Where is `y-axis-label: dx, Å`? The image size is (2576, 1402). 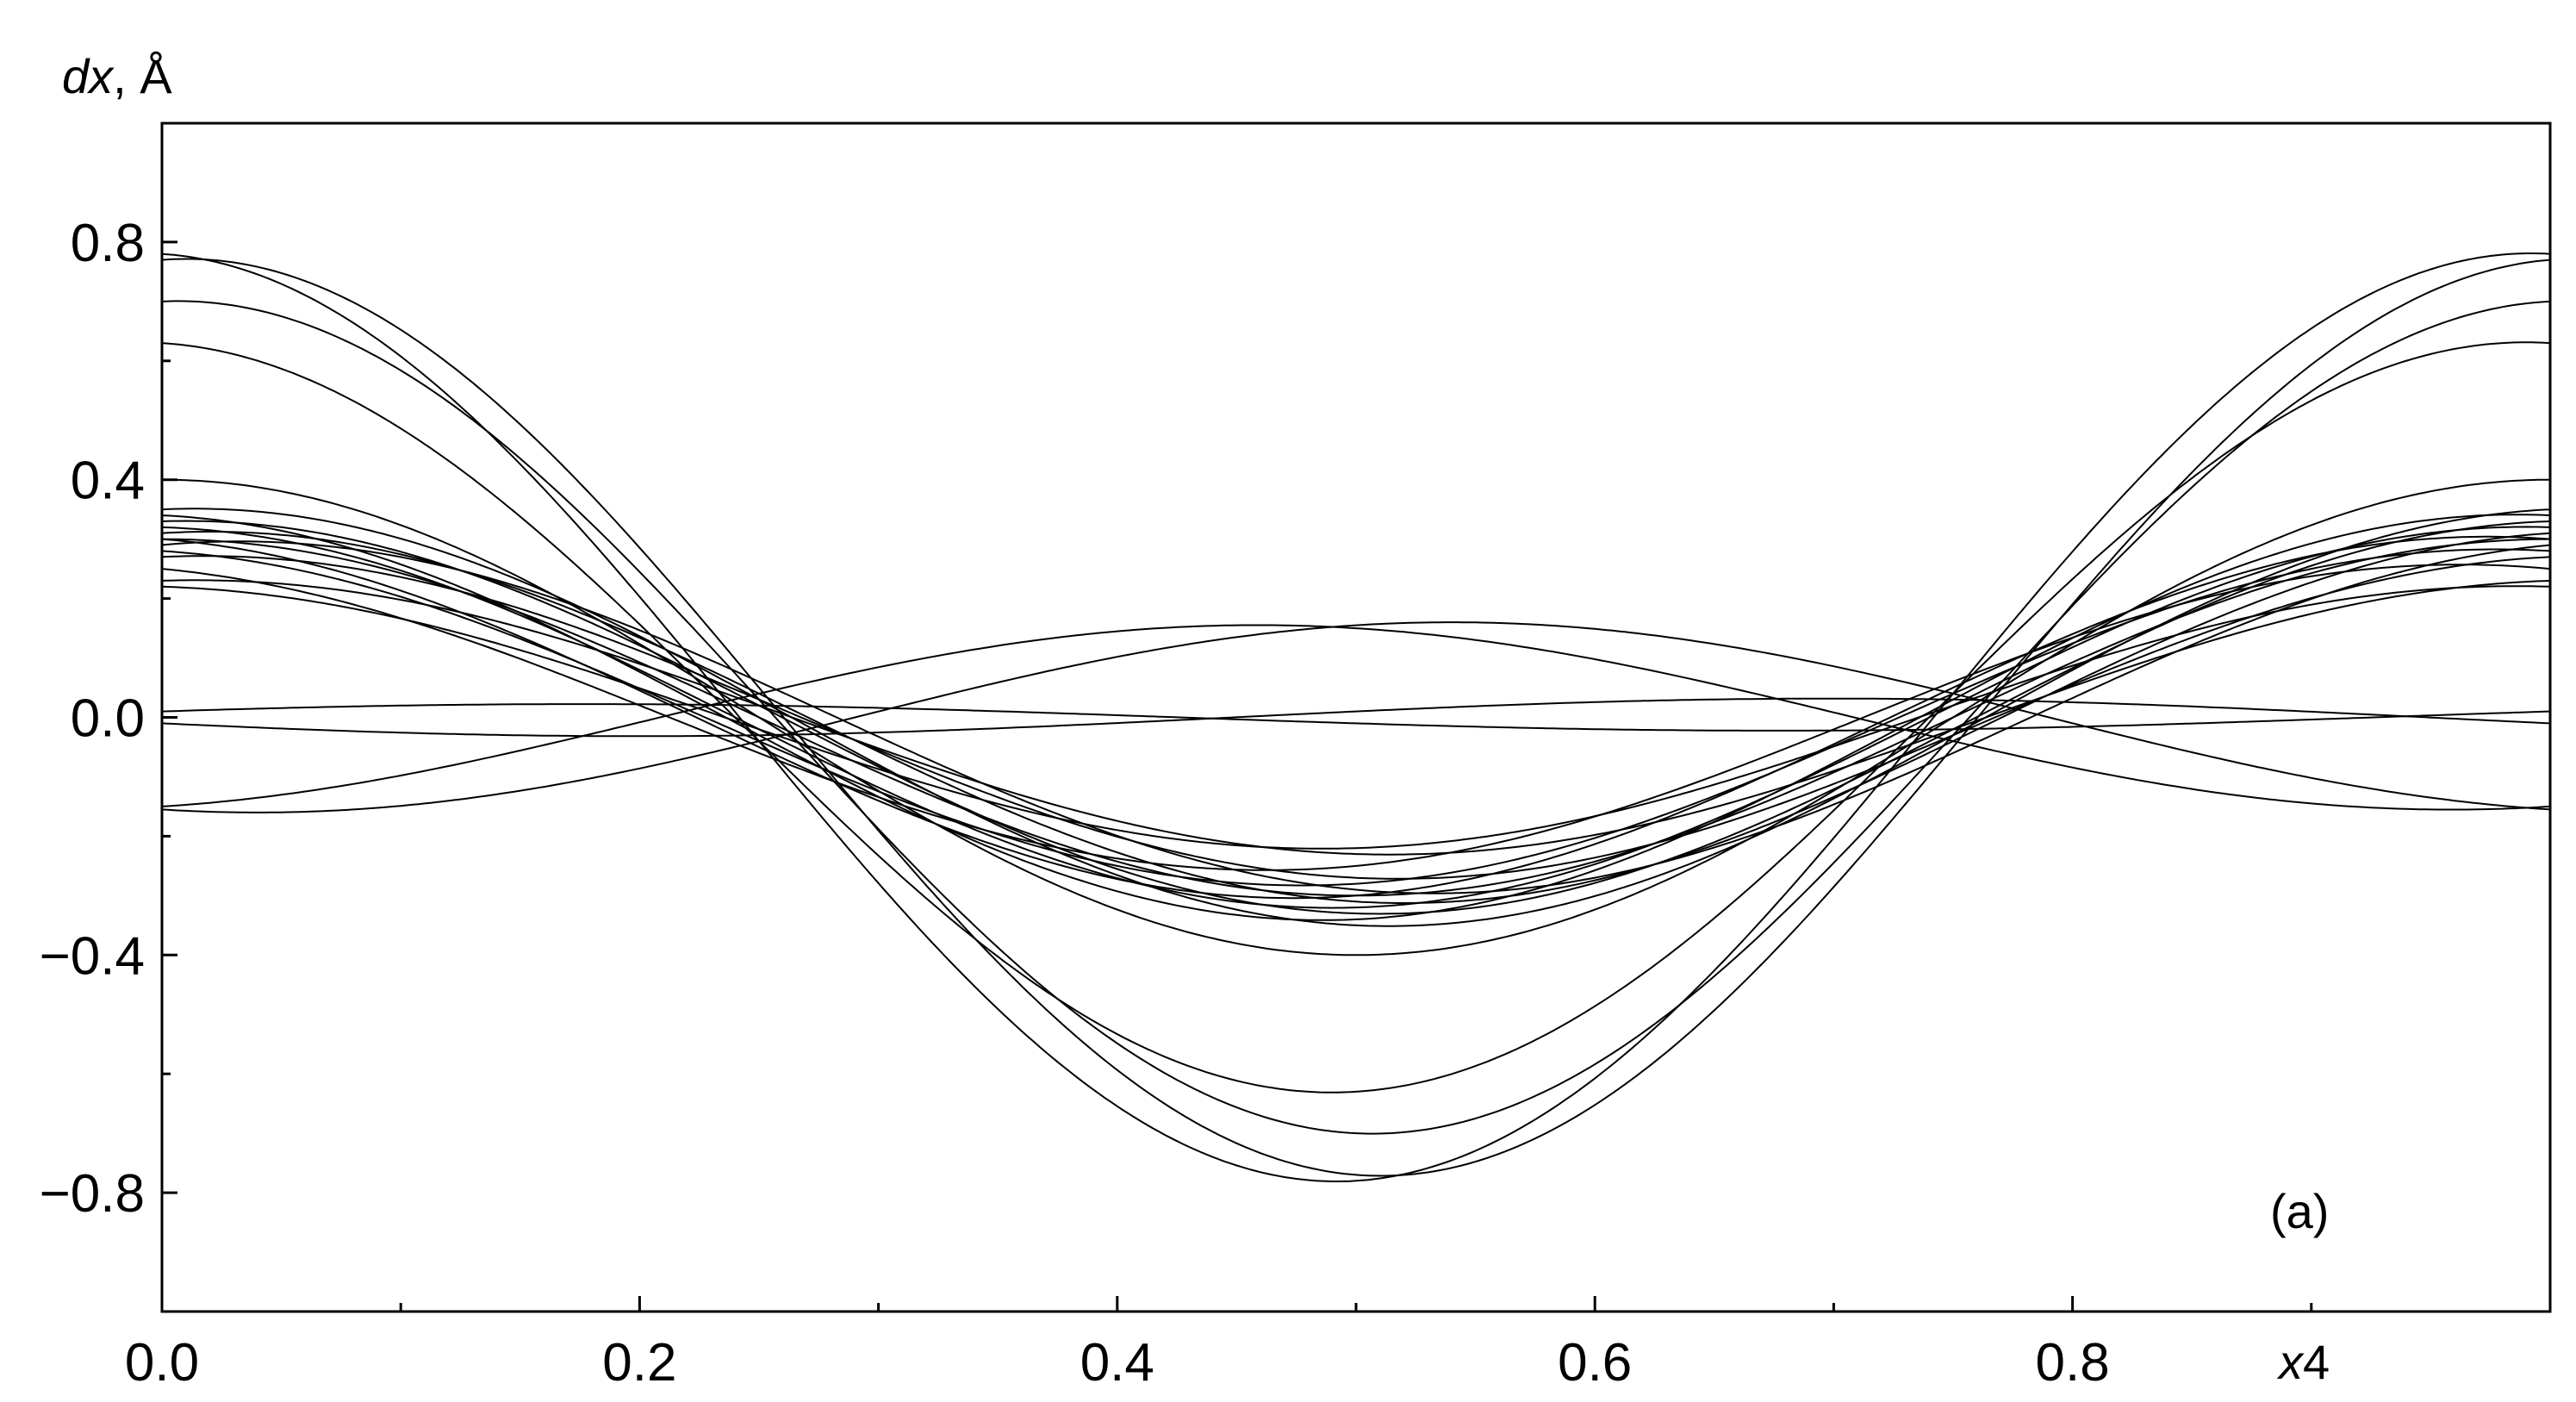 y-axis-label: dx, Å is located at coordinates (117, 76).